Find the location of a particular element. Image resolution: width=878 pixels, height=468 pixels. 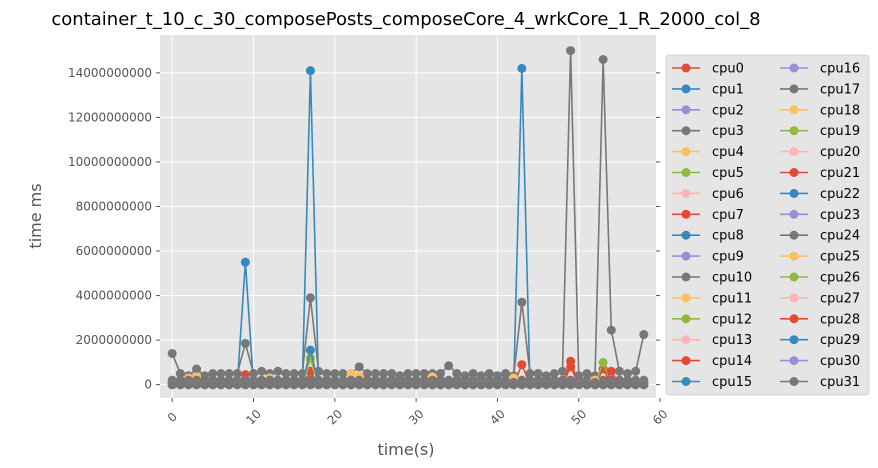

legend-label: cpu25 is located at coordinates (840, 257).